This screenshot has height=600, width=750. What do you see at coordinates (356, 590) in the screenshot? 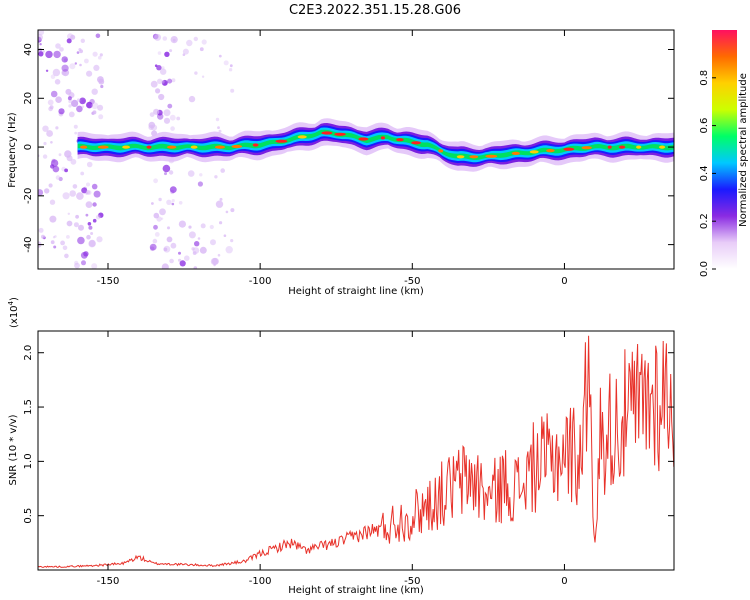
I see `snr-x-axis-label: Height of straight line (km)` at bounding box center [356, 590].